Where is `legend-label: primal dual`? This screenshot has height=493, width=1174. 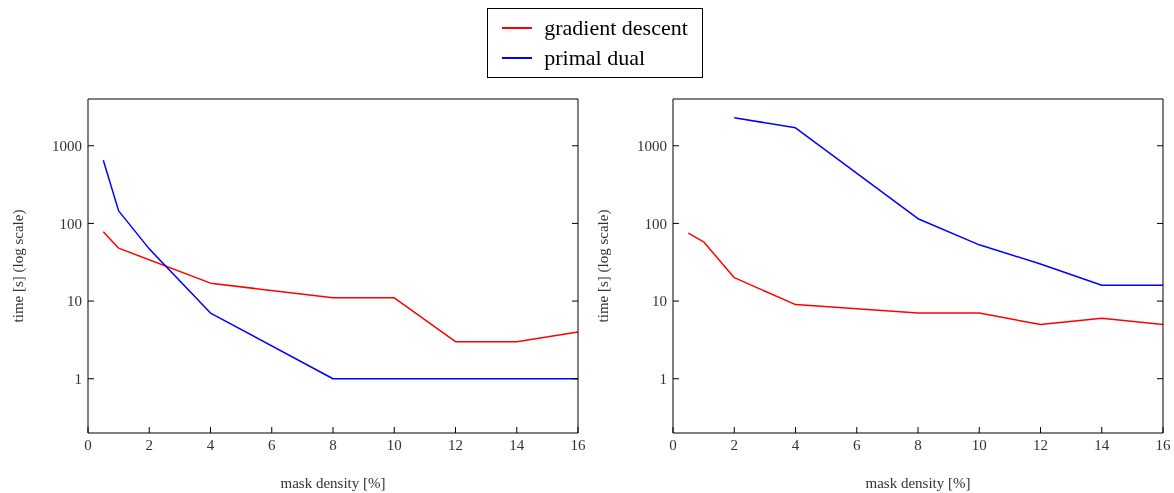
legend-label: primal dual is located at coordinates (595, 58).